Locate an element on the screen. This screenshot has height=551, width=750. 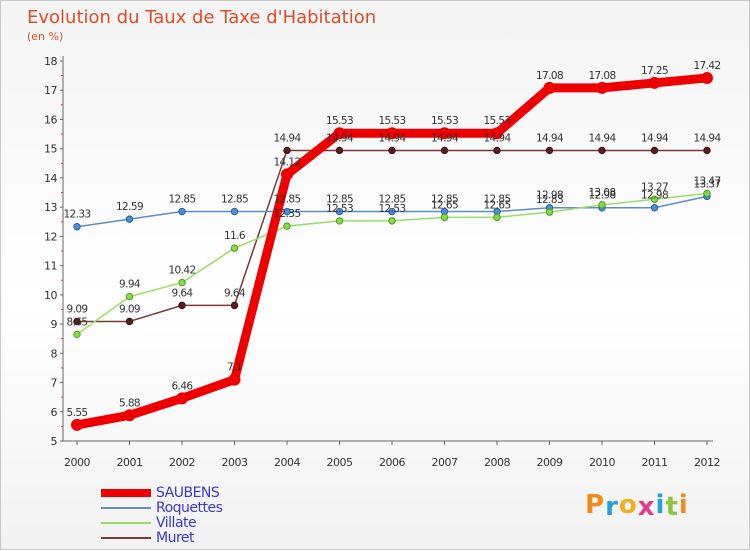
data-label-villate: 13.27 is located at coordinates (654, 187).